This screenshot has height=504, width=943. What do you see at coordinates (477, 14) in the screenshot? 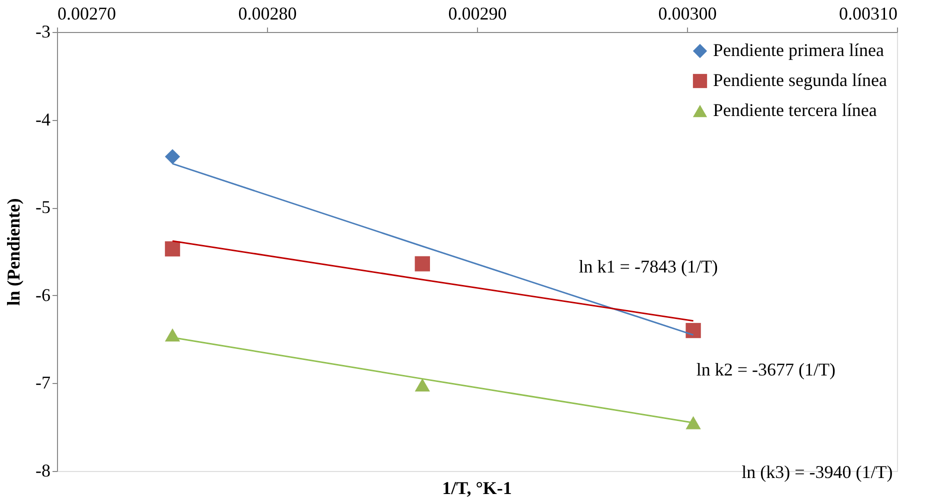
I see `x-tick-label: 0.00290` at bounding box center [477, 14].